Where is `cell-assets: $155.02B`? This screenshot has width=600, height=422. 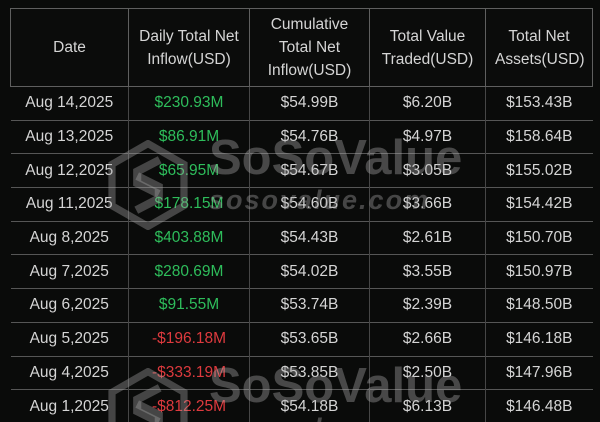 cell-assets: $155.02B is located at coordinates (539, 170).